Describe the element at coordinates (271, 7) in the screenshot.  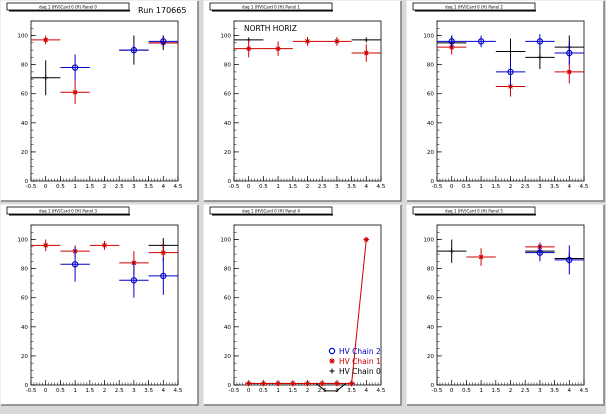
I see `panel-title: daq 1 (HV)Card 0 (H) Panel 1` at that location.